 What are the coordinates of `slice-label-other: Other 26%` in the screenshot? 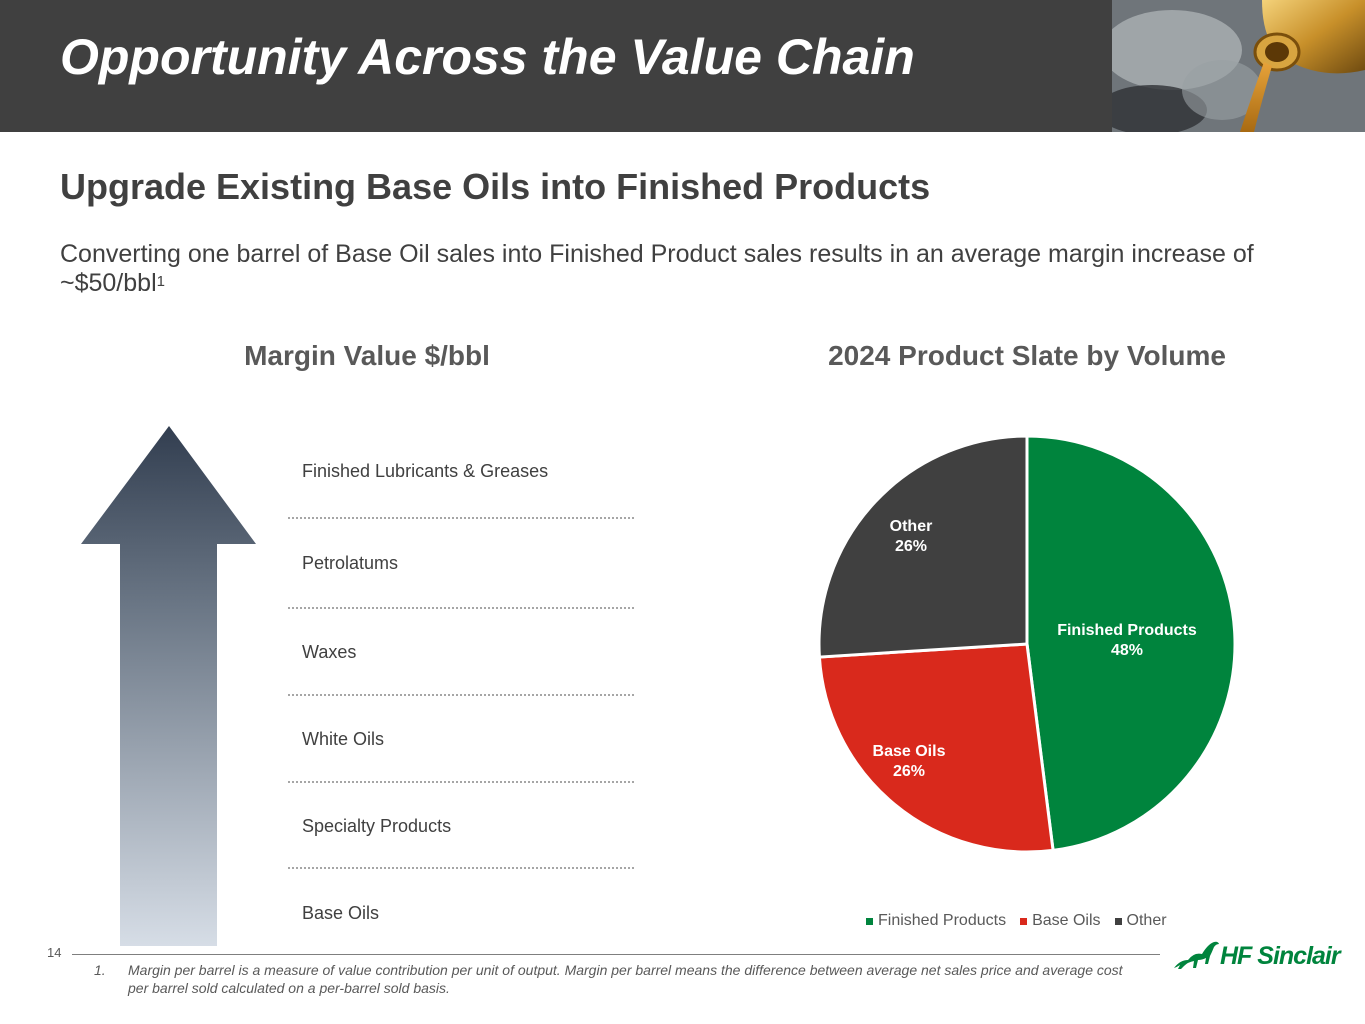 It's located at (911, 537).